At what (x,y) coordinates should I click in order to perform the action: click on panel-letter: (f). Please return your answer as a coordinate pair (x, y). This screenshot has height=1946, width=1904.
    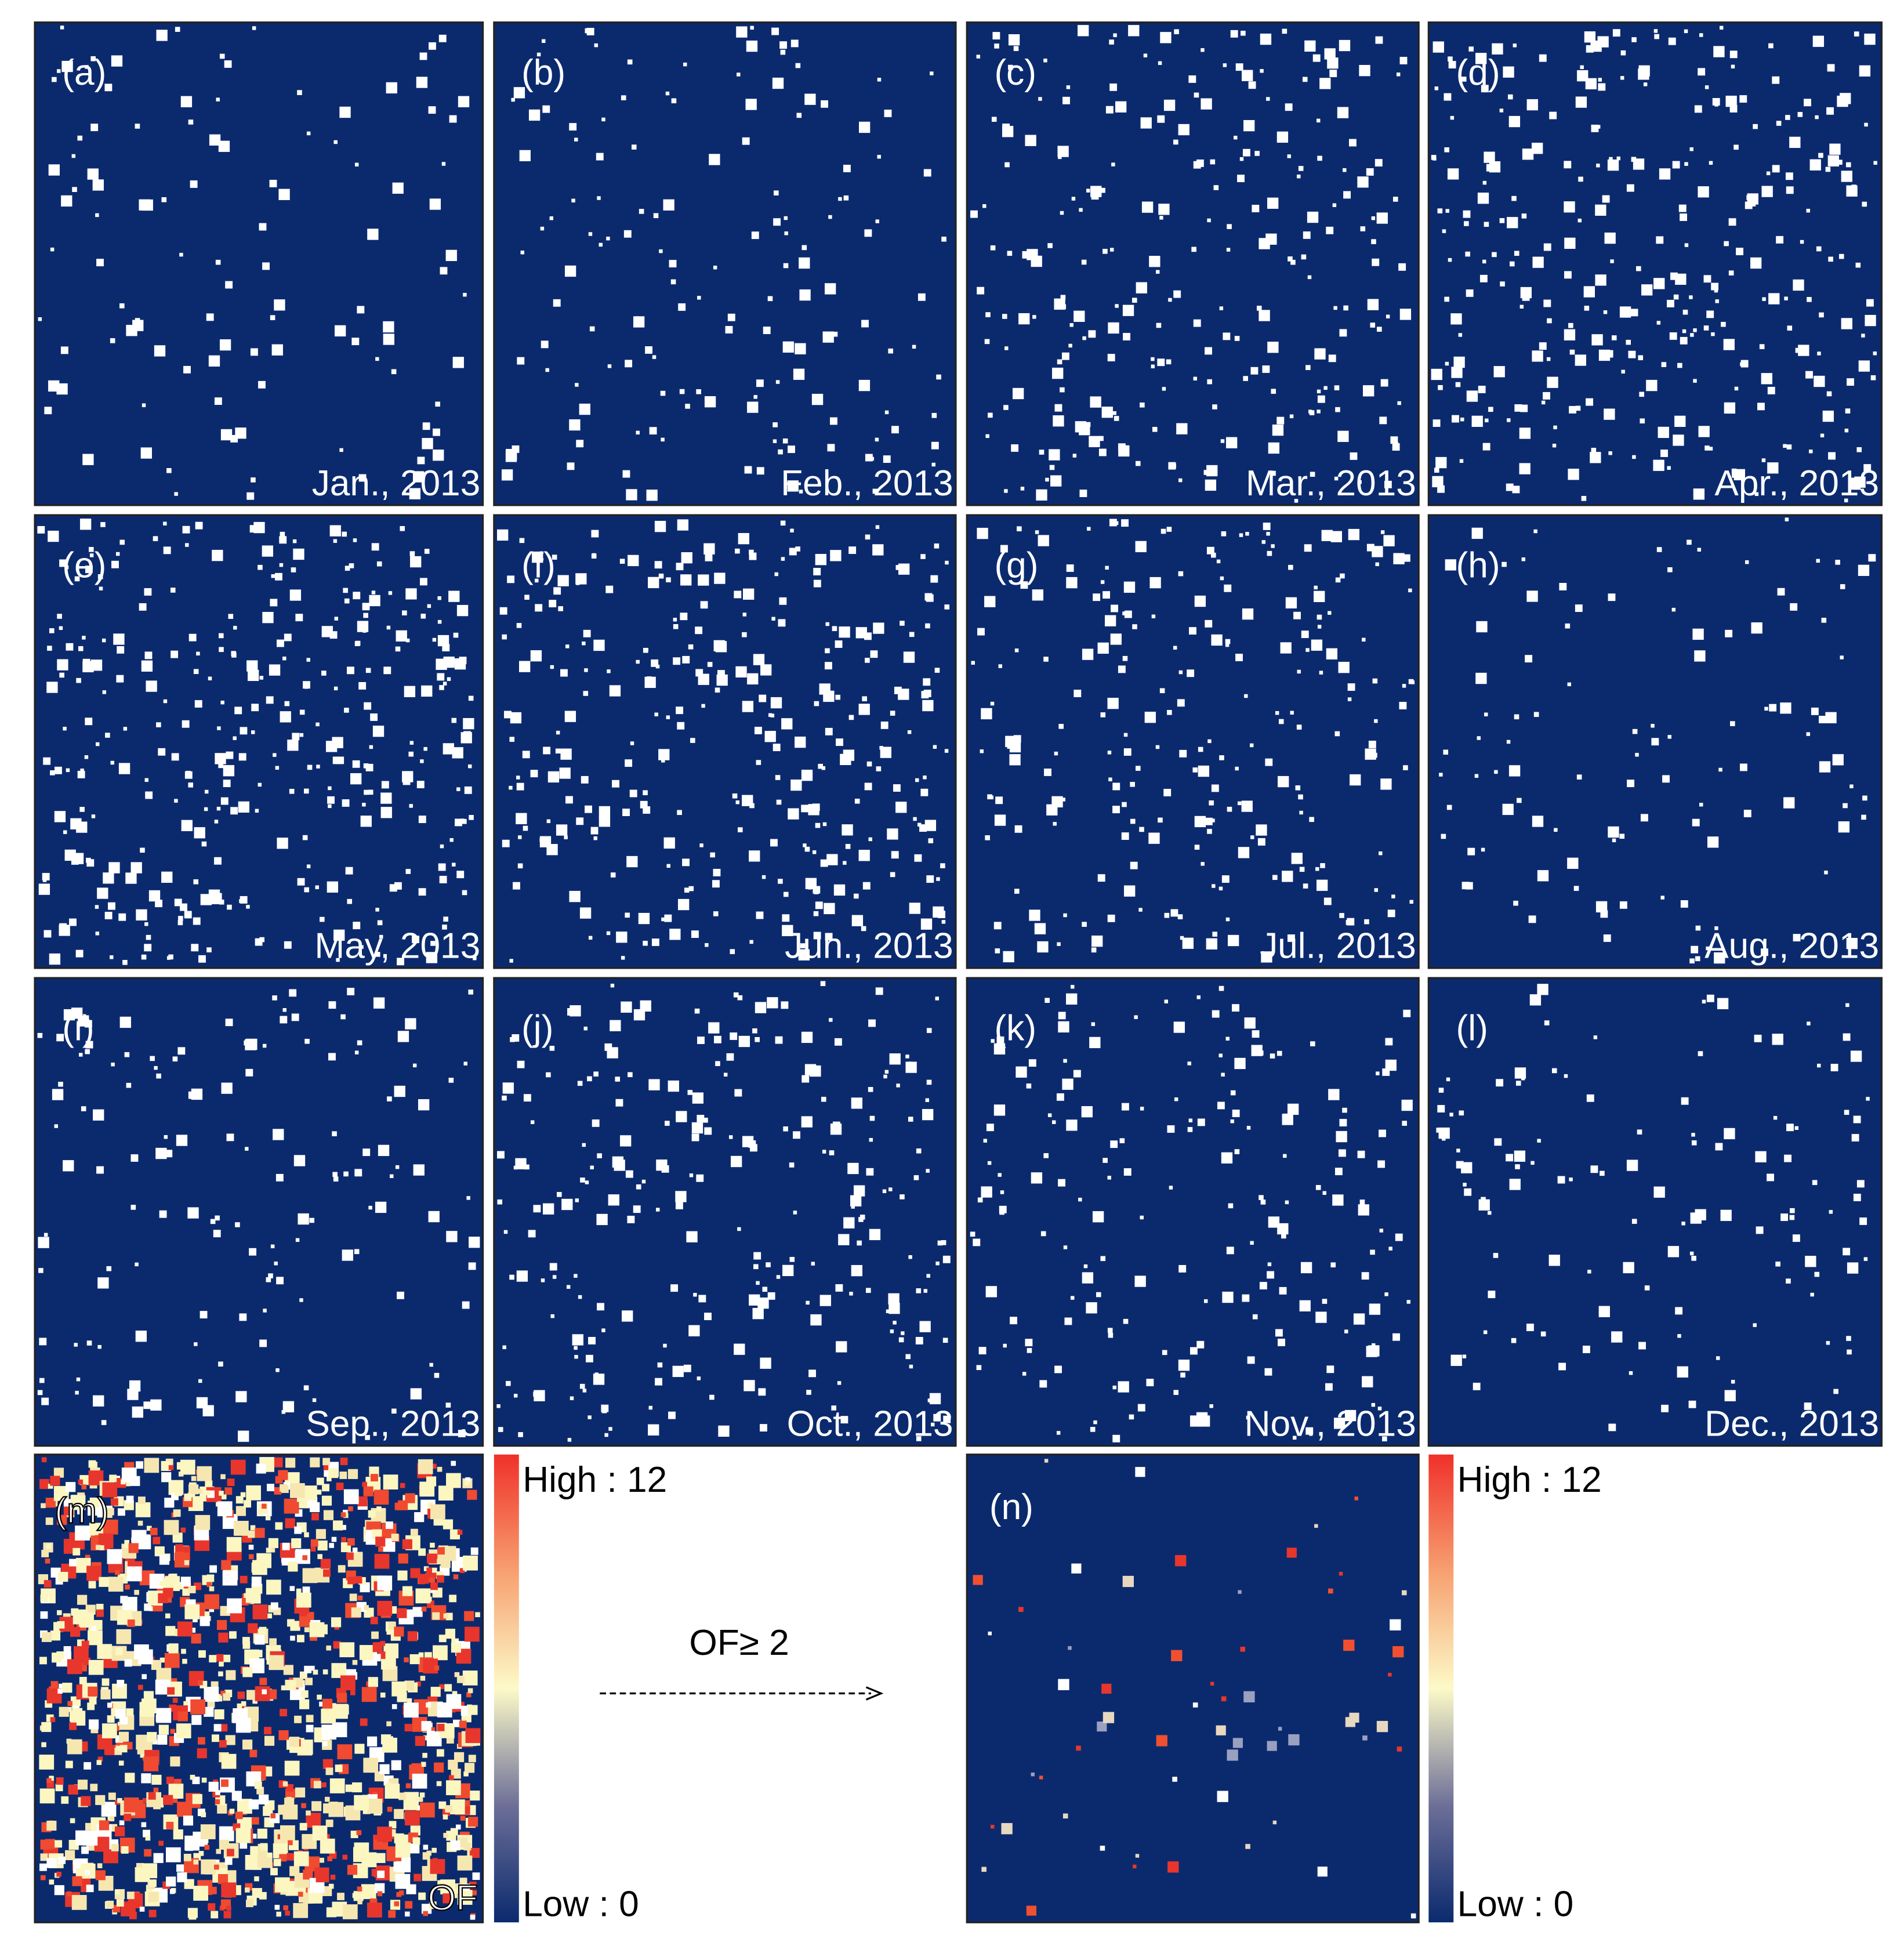
    Looking at the image, I should click on (538, 565).